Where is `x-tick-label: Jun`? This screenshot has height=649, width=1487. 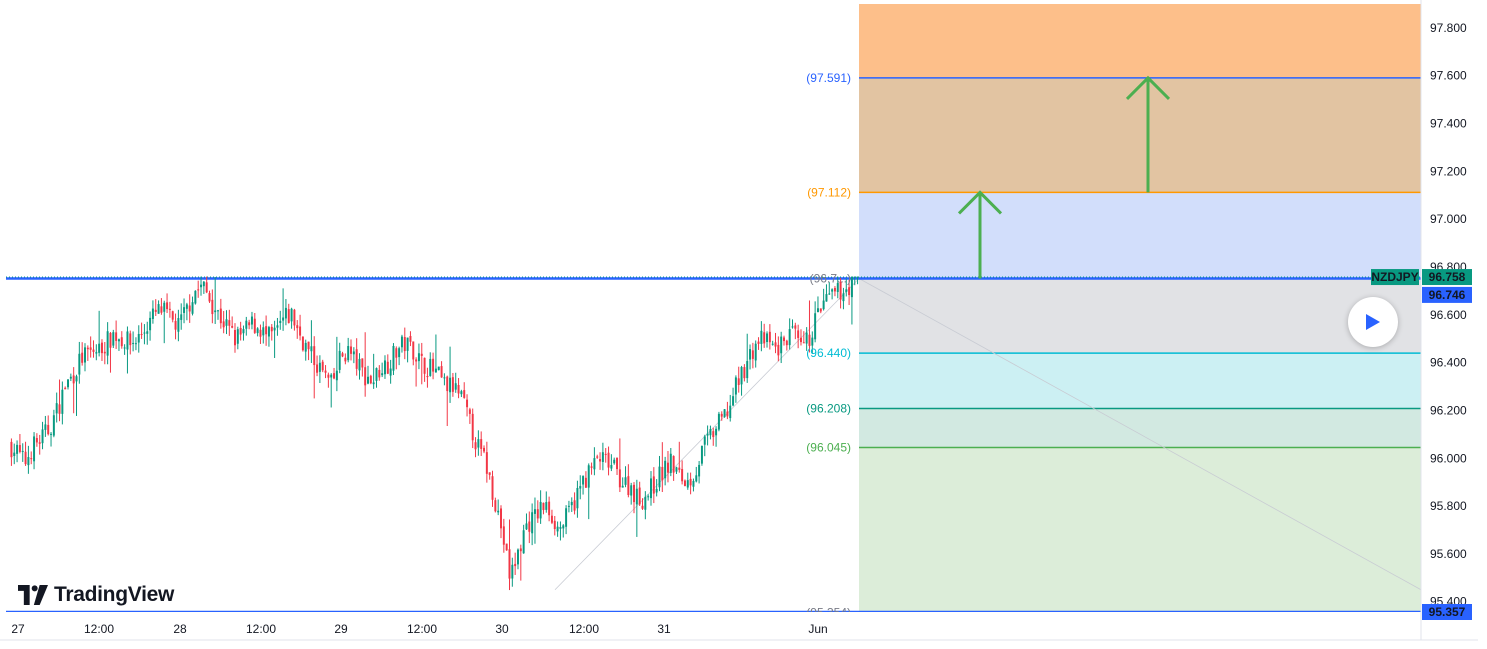 x-tick-label: Jun is located at coordinates (817, 629).